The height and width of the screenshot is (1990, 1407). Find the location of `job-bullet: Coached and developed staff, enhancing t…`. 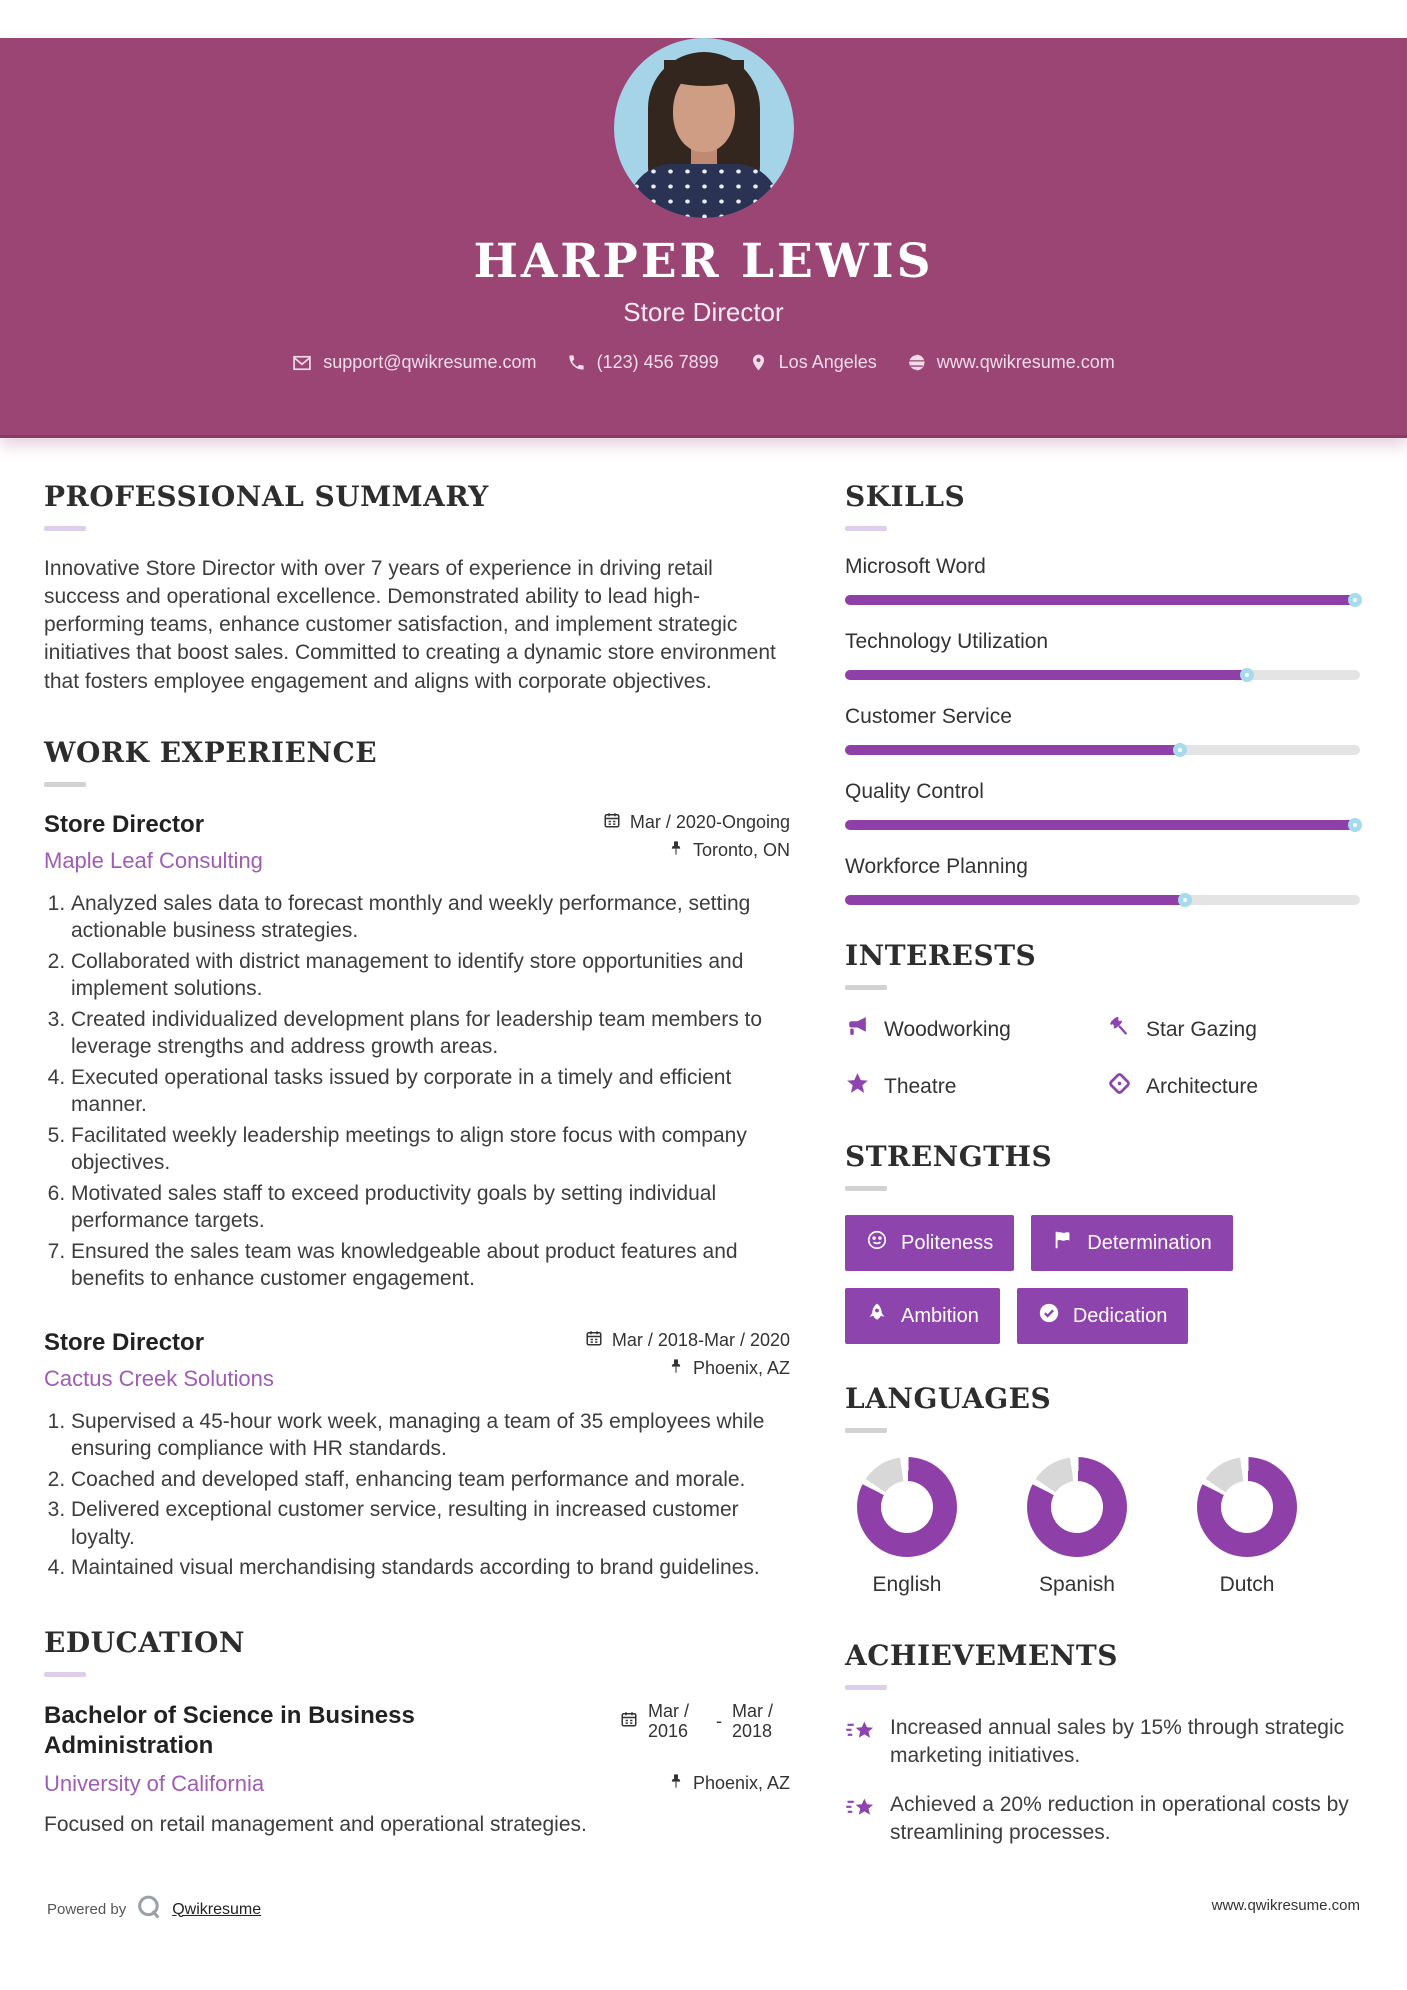

job-bullet: Coached and developed staff, enhancing t… is located at coordinates (430, 1480).